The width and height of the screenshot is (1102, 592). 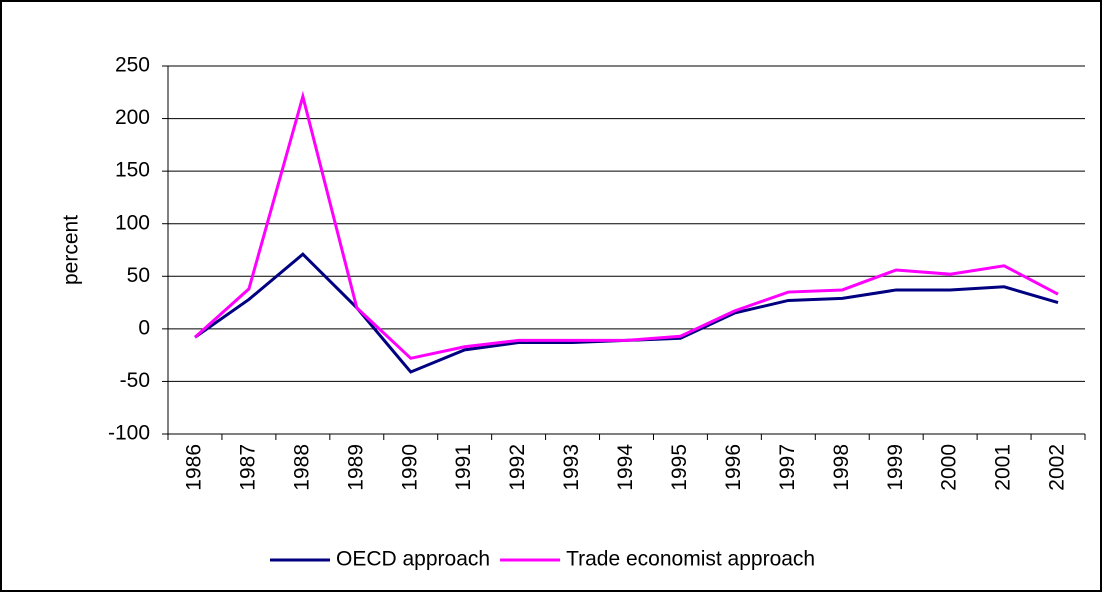 What do you see at coordinates (841, 467) in the screenshot?
I see `x-tick-label: 1998` at bounding box center [841, 467].